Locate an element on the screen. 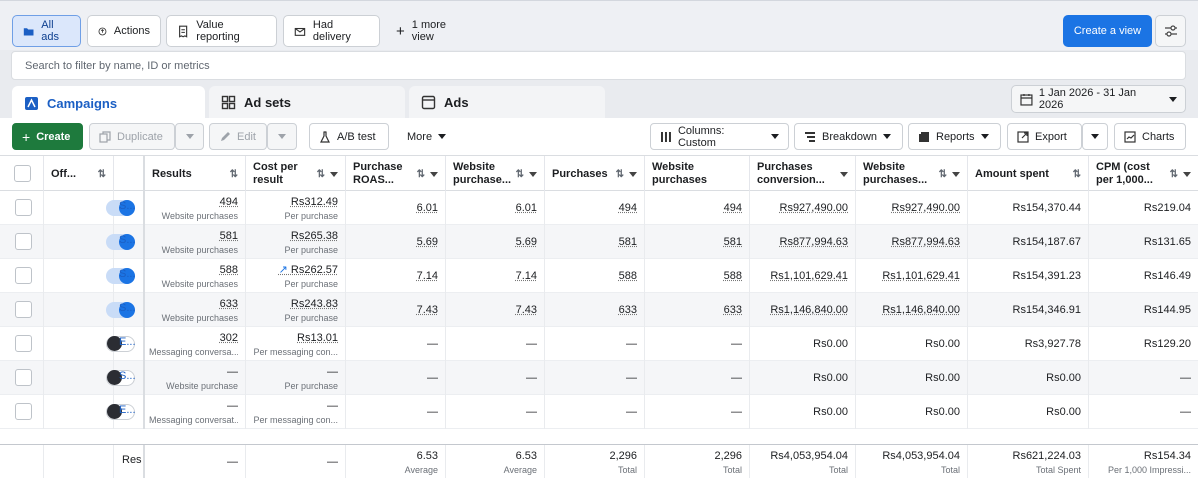 Image resolution: width=1198 pixels, height=478 pixels. edit-dropdown is located at coordinates (282, 136).